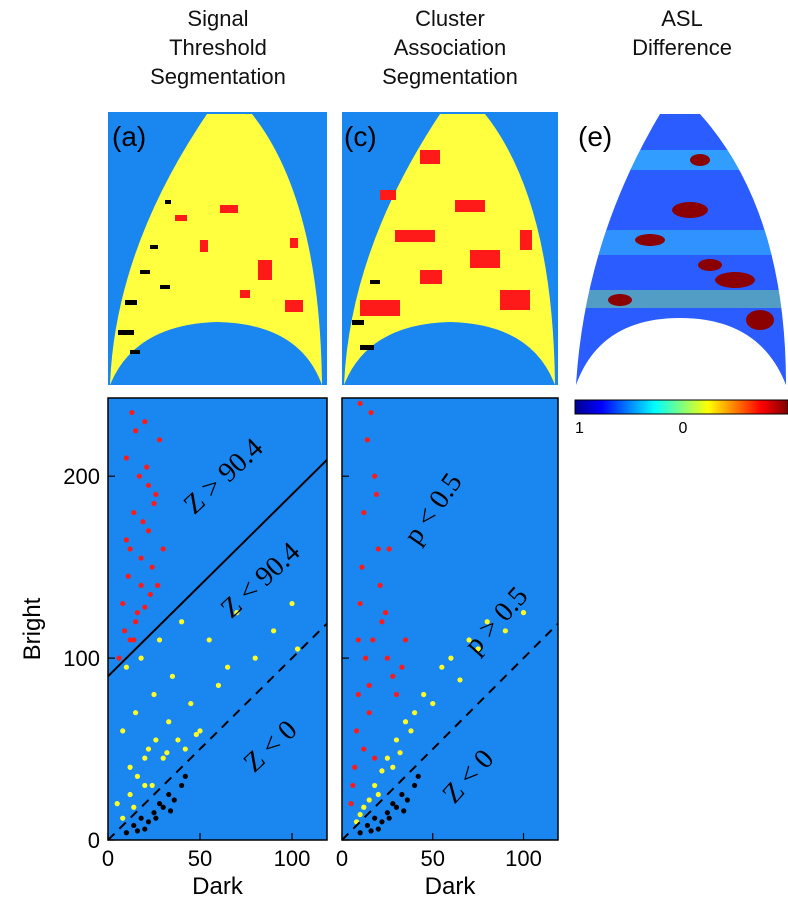 Image resolution: width=788 pixels, height=908 pixels. I want to click on y-tick-label: 200, so click(81, 476).